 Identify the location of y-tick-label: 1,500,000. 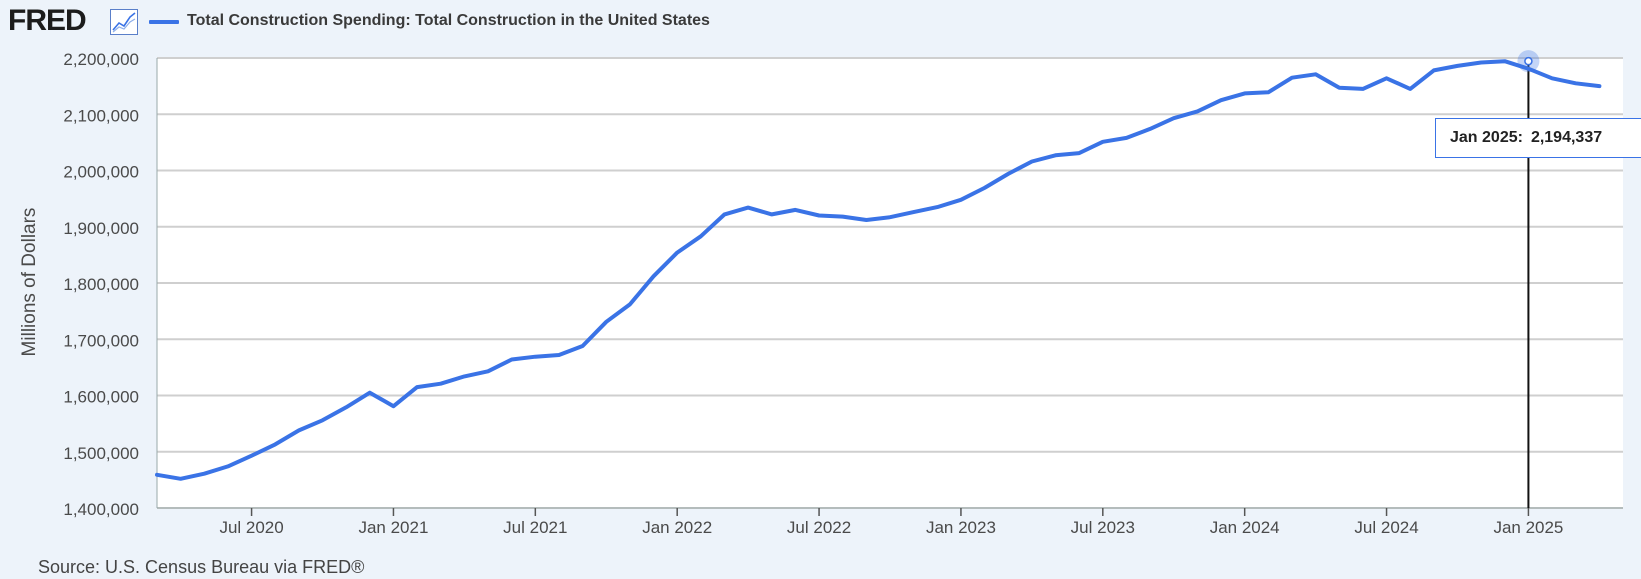
(101, 453).